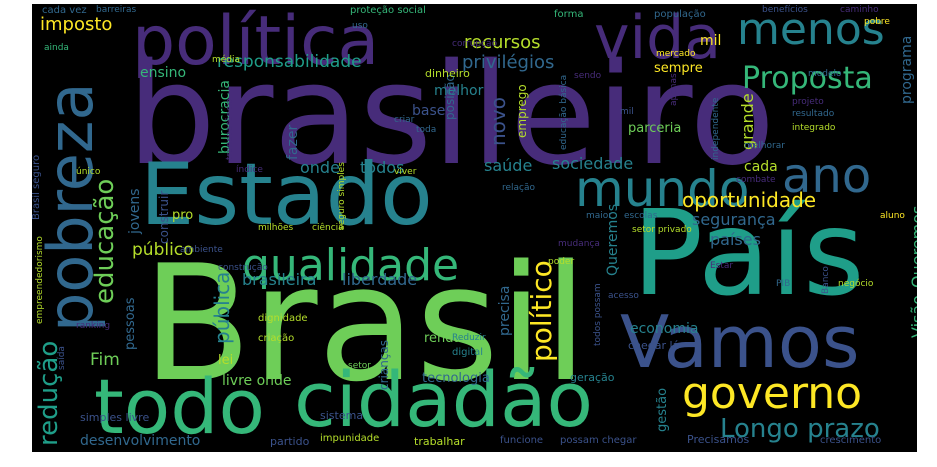 Image resolution: width=937 pixels, height=467 pixels. Describe the element at coordinates (892, 216) in the screenshot. I see `word: aluno` at that location.